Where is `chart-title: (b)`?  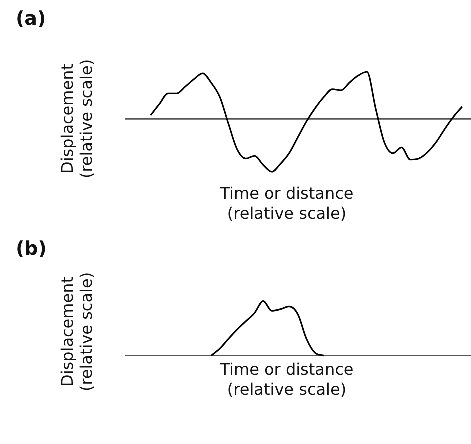 chart-title: (b) is located at coordinates (31, 249).